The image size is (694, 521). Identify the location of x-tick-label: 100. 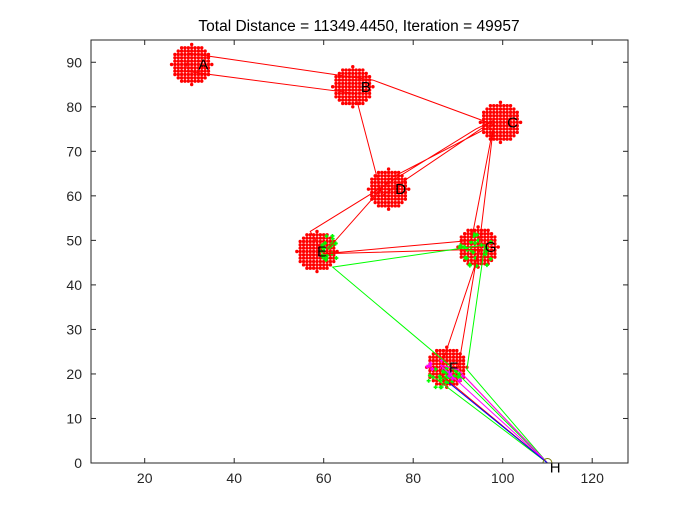
(503, 478).